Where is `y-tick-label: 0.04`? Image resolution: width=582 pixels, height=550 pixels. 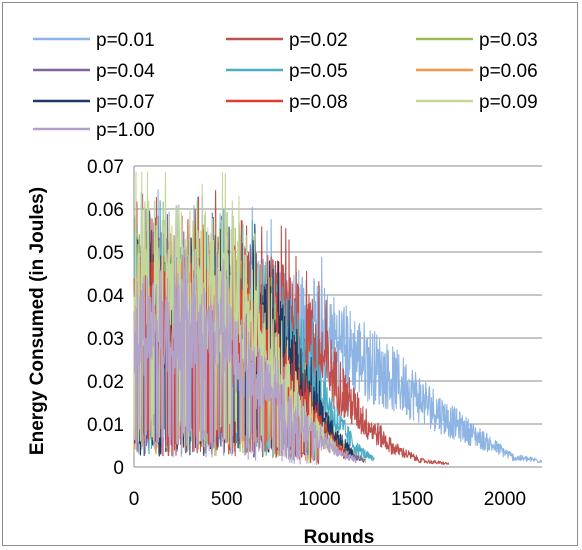
y-tick-label: 0.04 is located at coordinates (105, 296).